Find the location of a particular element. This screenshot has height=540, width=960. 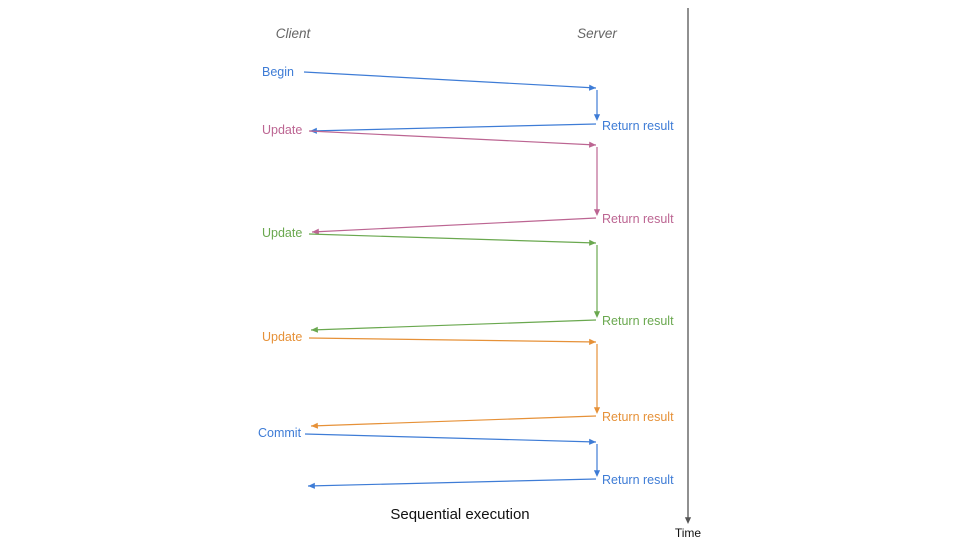

actor-header-client: Client is located at coordinates (294, 33).